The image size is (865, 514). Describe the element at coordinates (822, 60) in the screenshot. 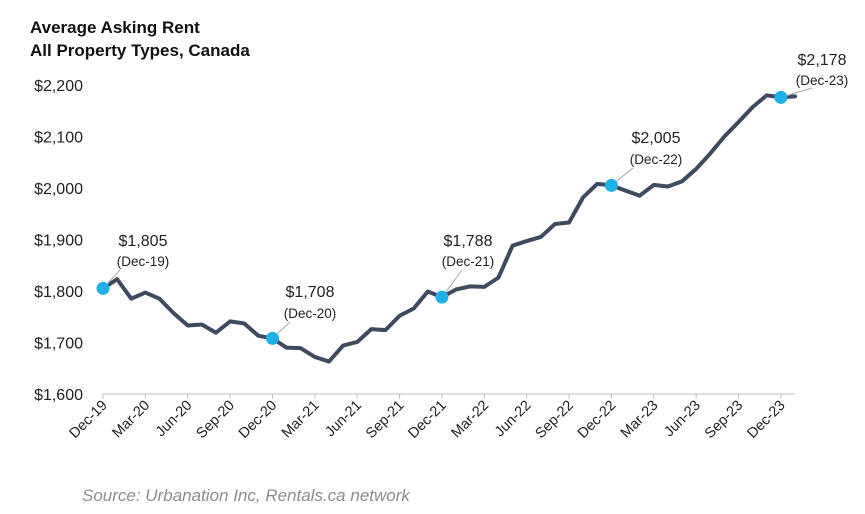

I see `annotation-value: $2,178` at that location.